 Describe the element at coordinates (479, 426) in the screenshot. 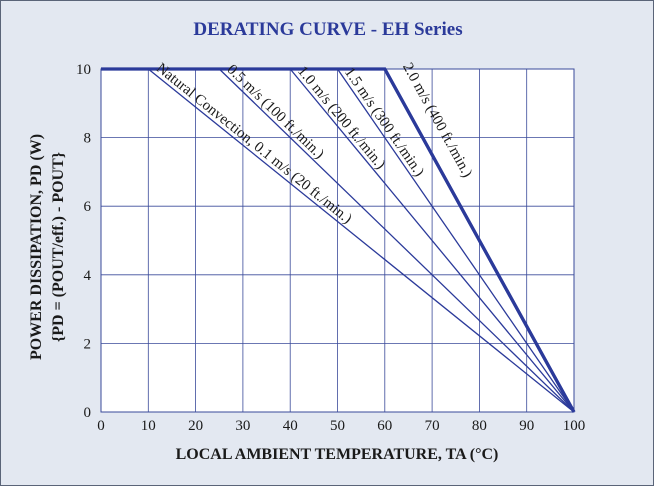

I see `x-tick-label: 80` at that location.